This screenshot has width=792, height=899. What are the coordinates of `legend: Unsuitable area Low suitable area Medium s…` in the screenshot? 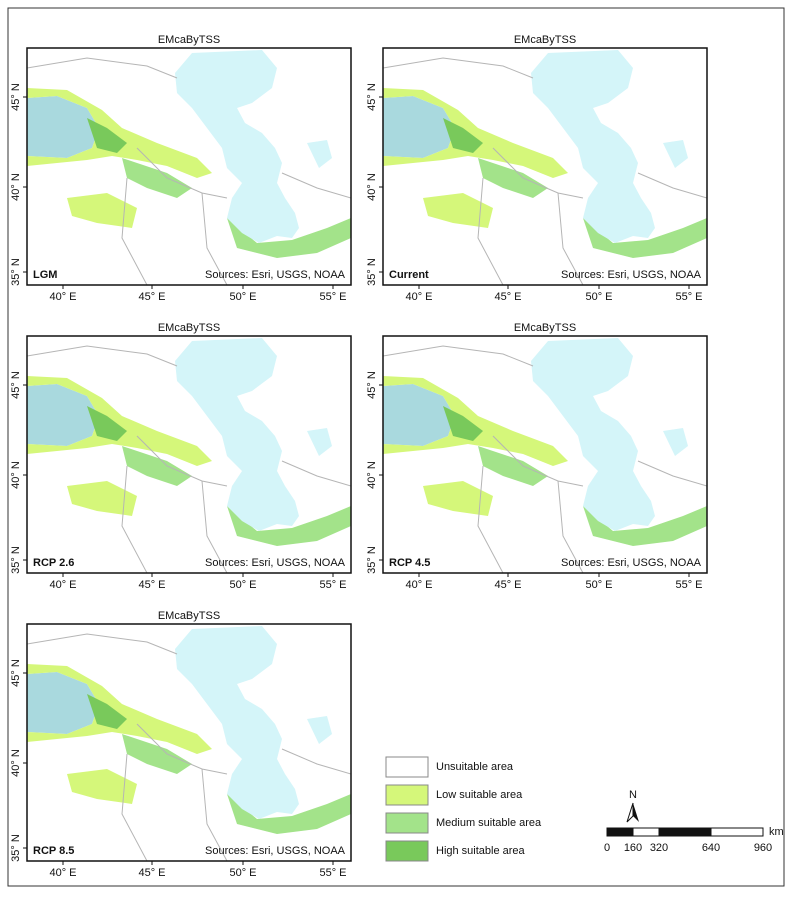 It's located at (463, 809).